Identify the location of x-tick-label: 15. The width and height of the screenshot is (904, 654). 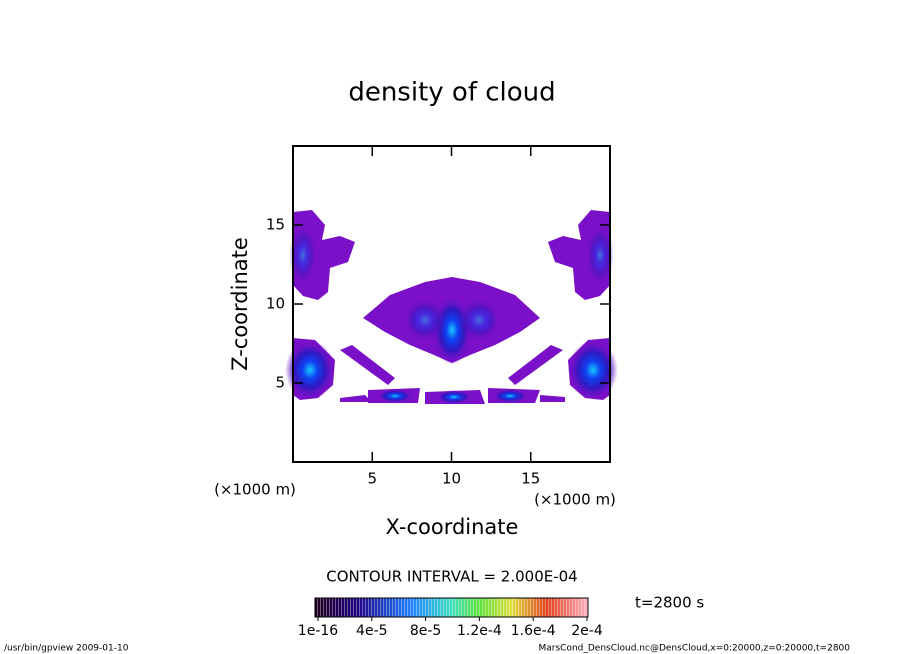
(530, 479).